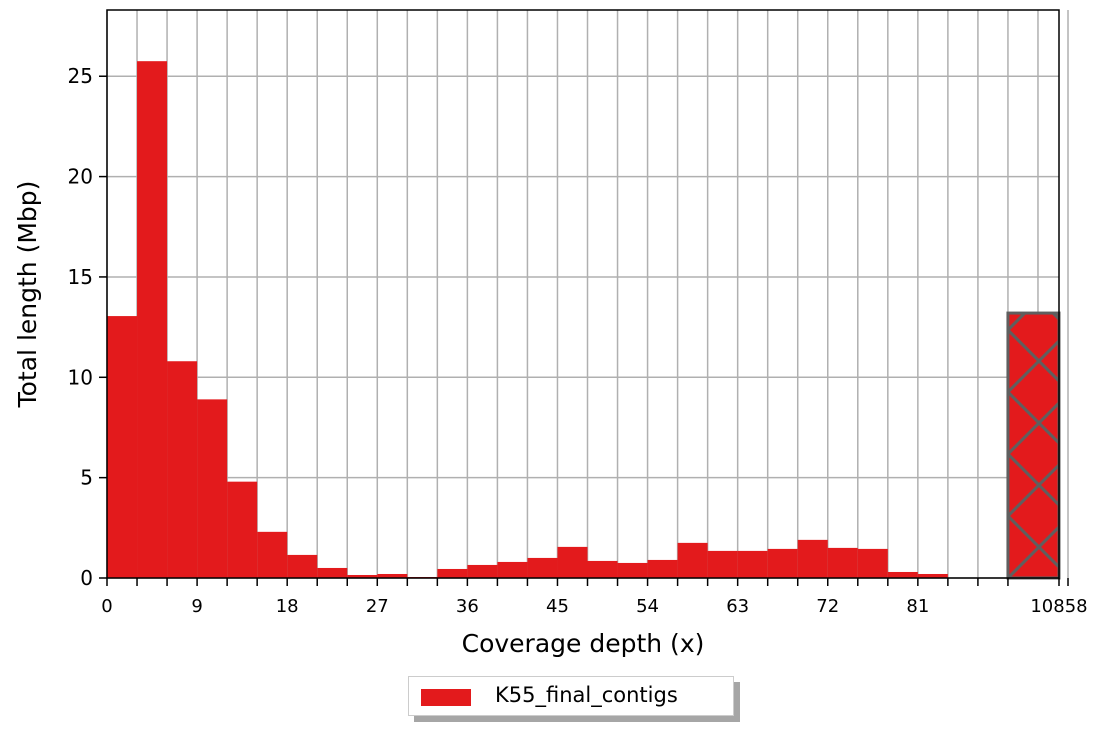  Describe the element at coordinates (80, 377) in the screenshot. I see `y-tick-label: 10` at that location.